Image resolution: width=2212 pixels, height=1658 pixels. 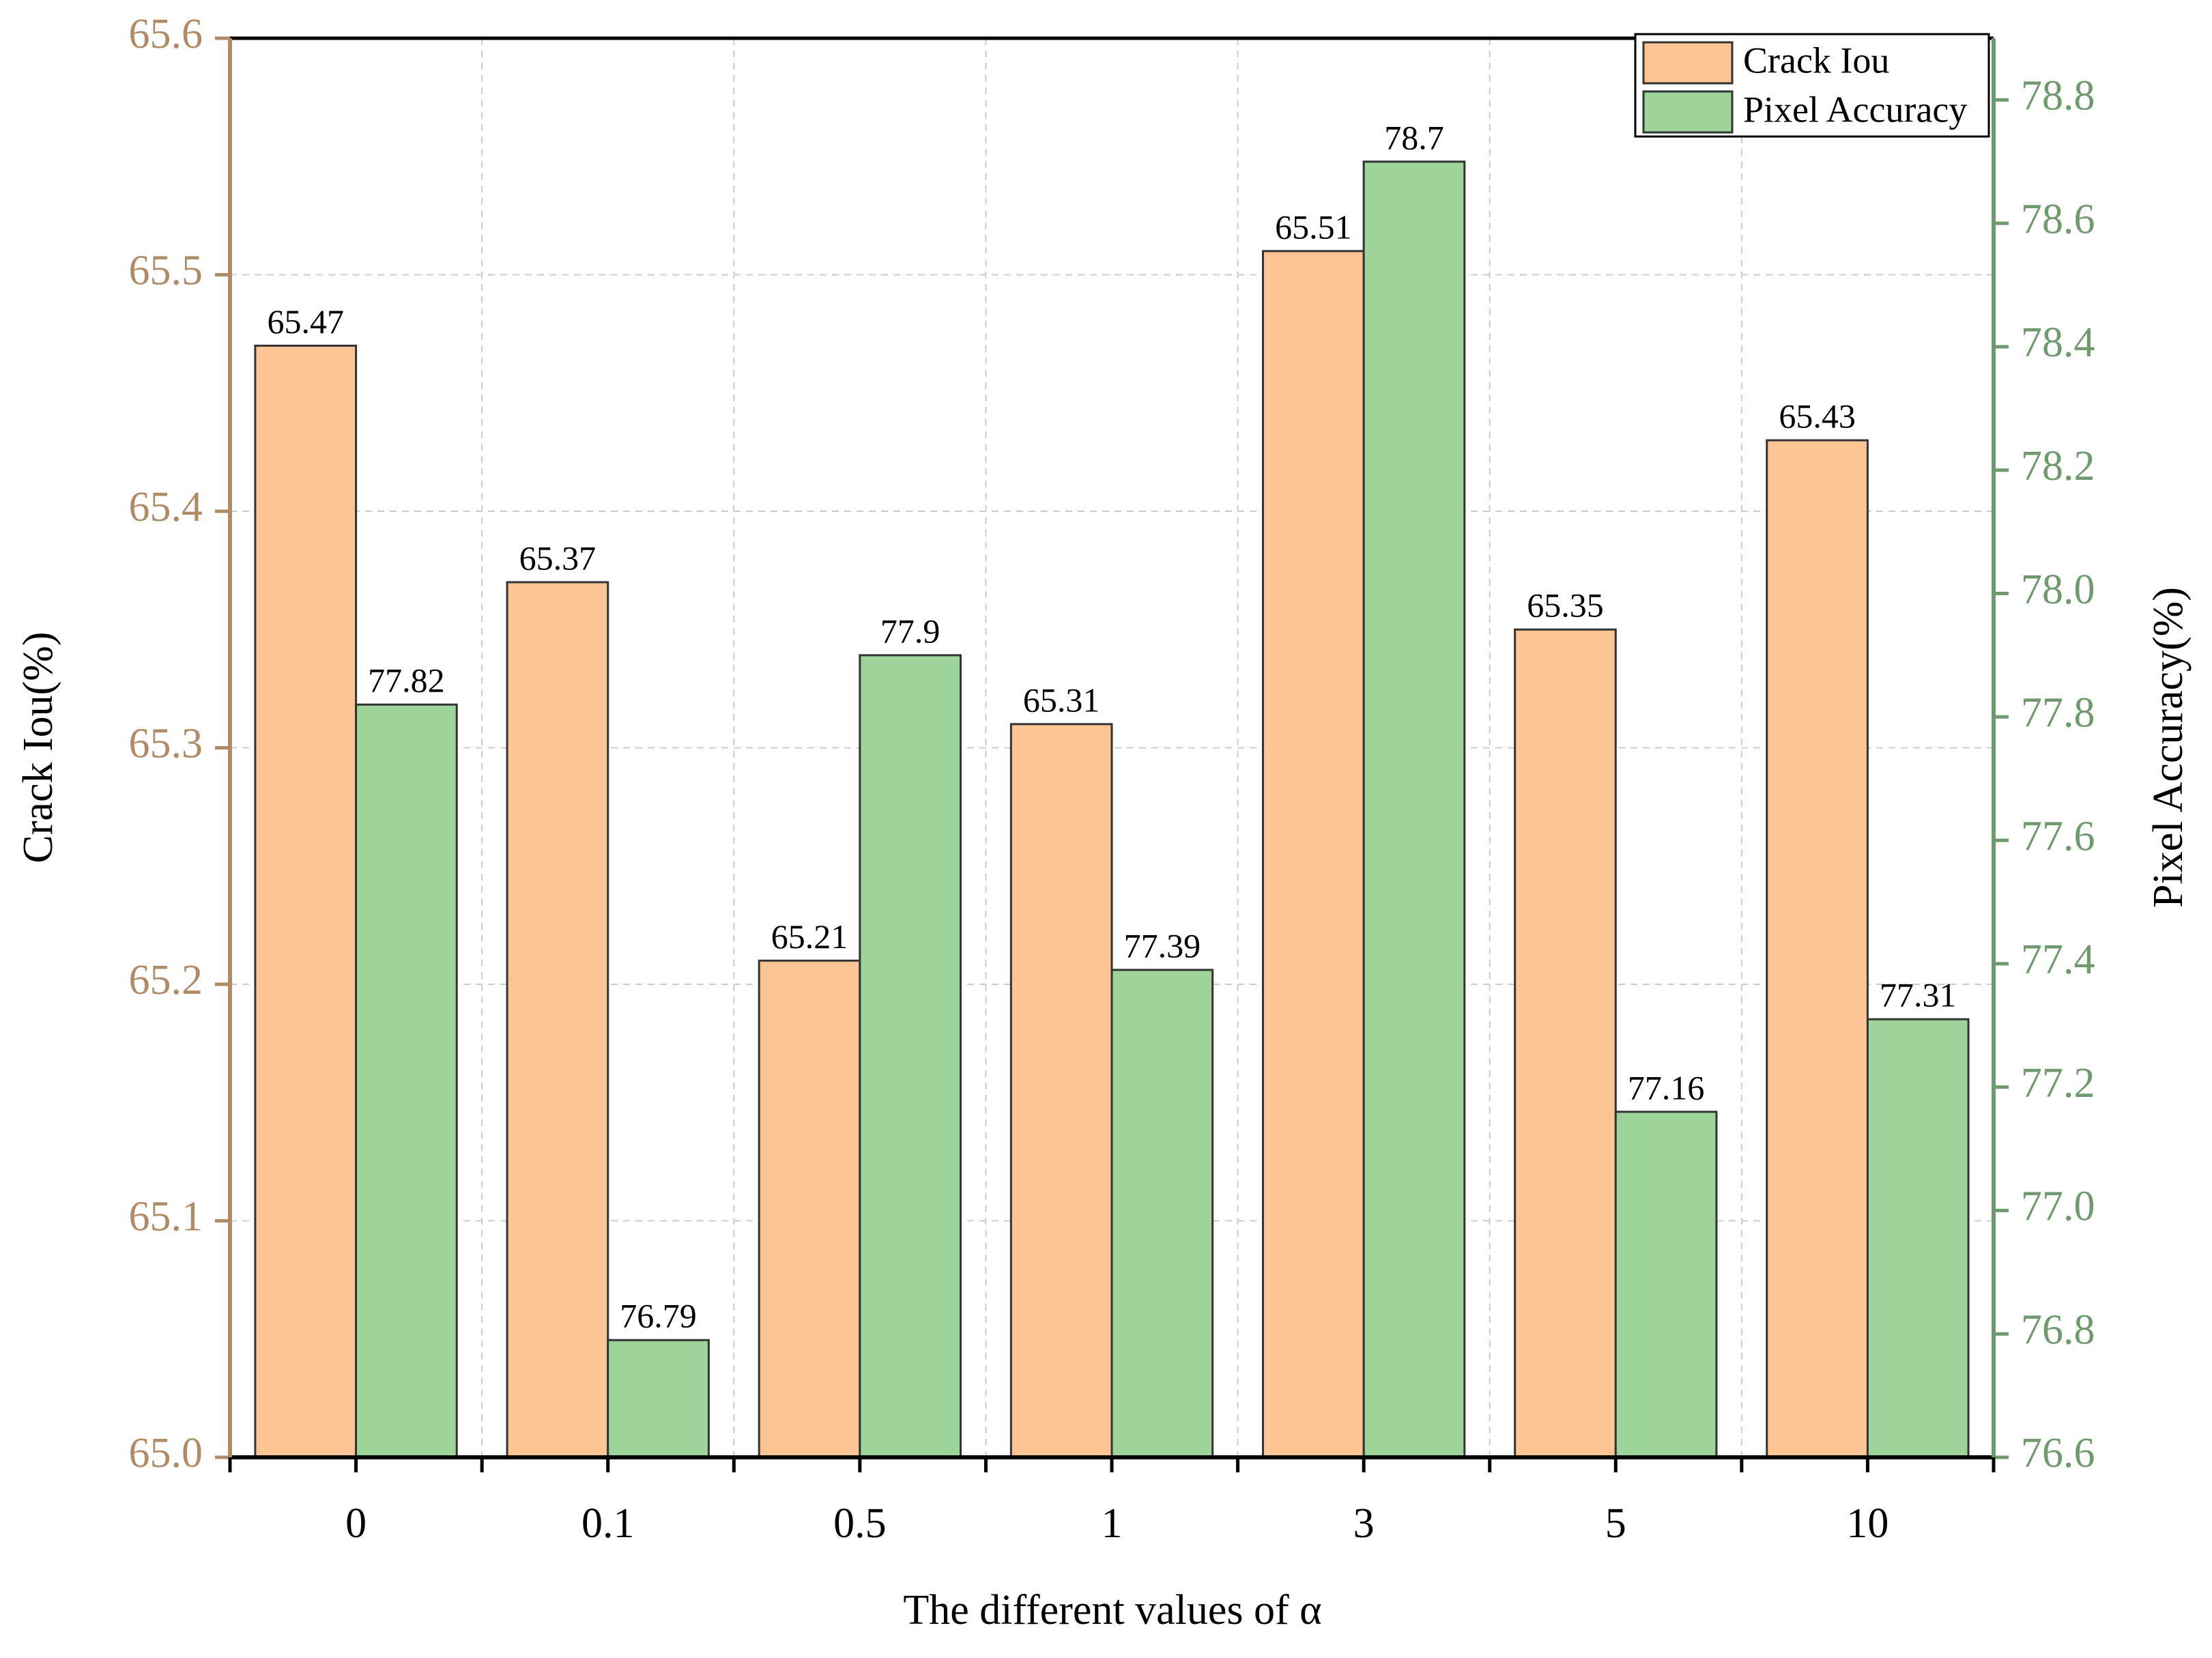 I want to click on y2-tick-label: 78.2, so click(x=2058, y=466).